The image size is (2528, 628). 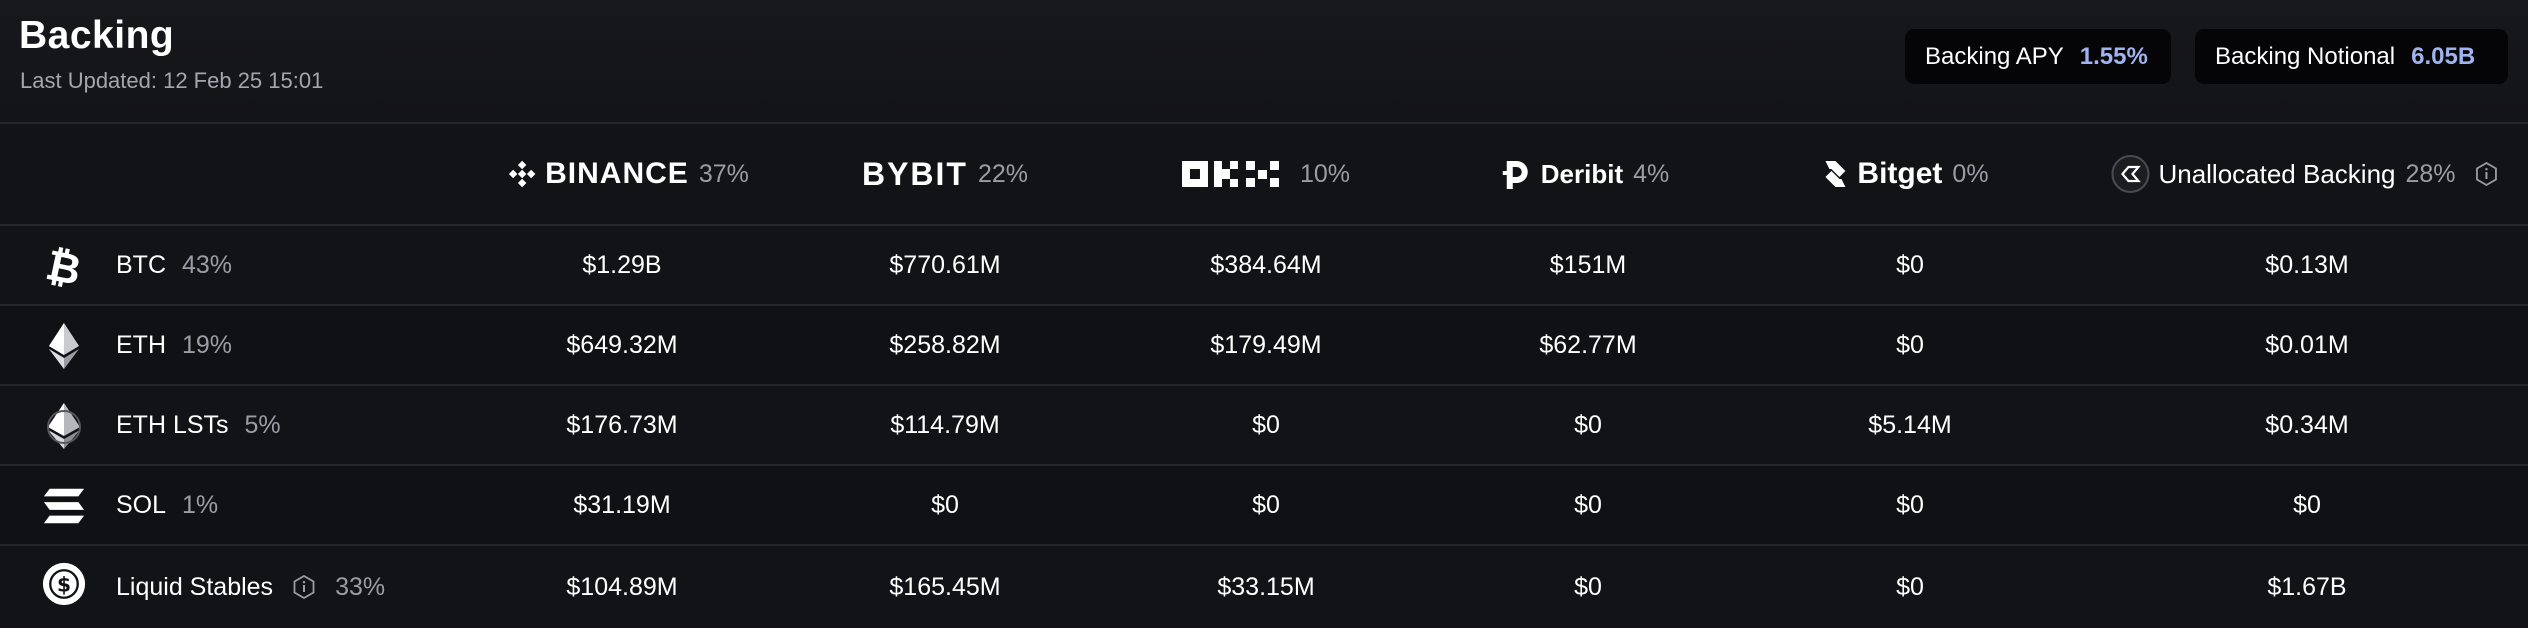 I want to click on table-row-sol: SOL 1% $31.19M $0 $0 $0 $0 $0, so click(x=1264, y=506).